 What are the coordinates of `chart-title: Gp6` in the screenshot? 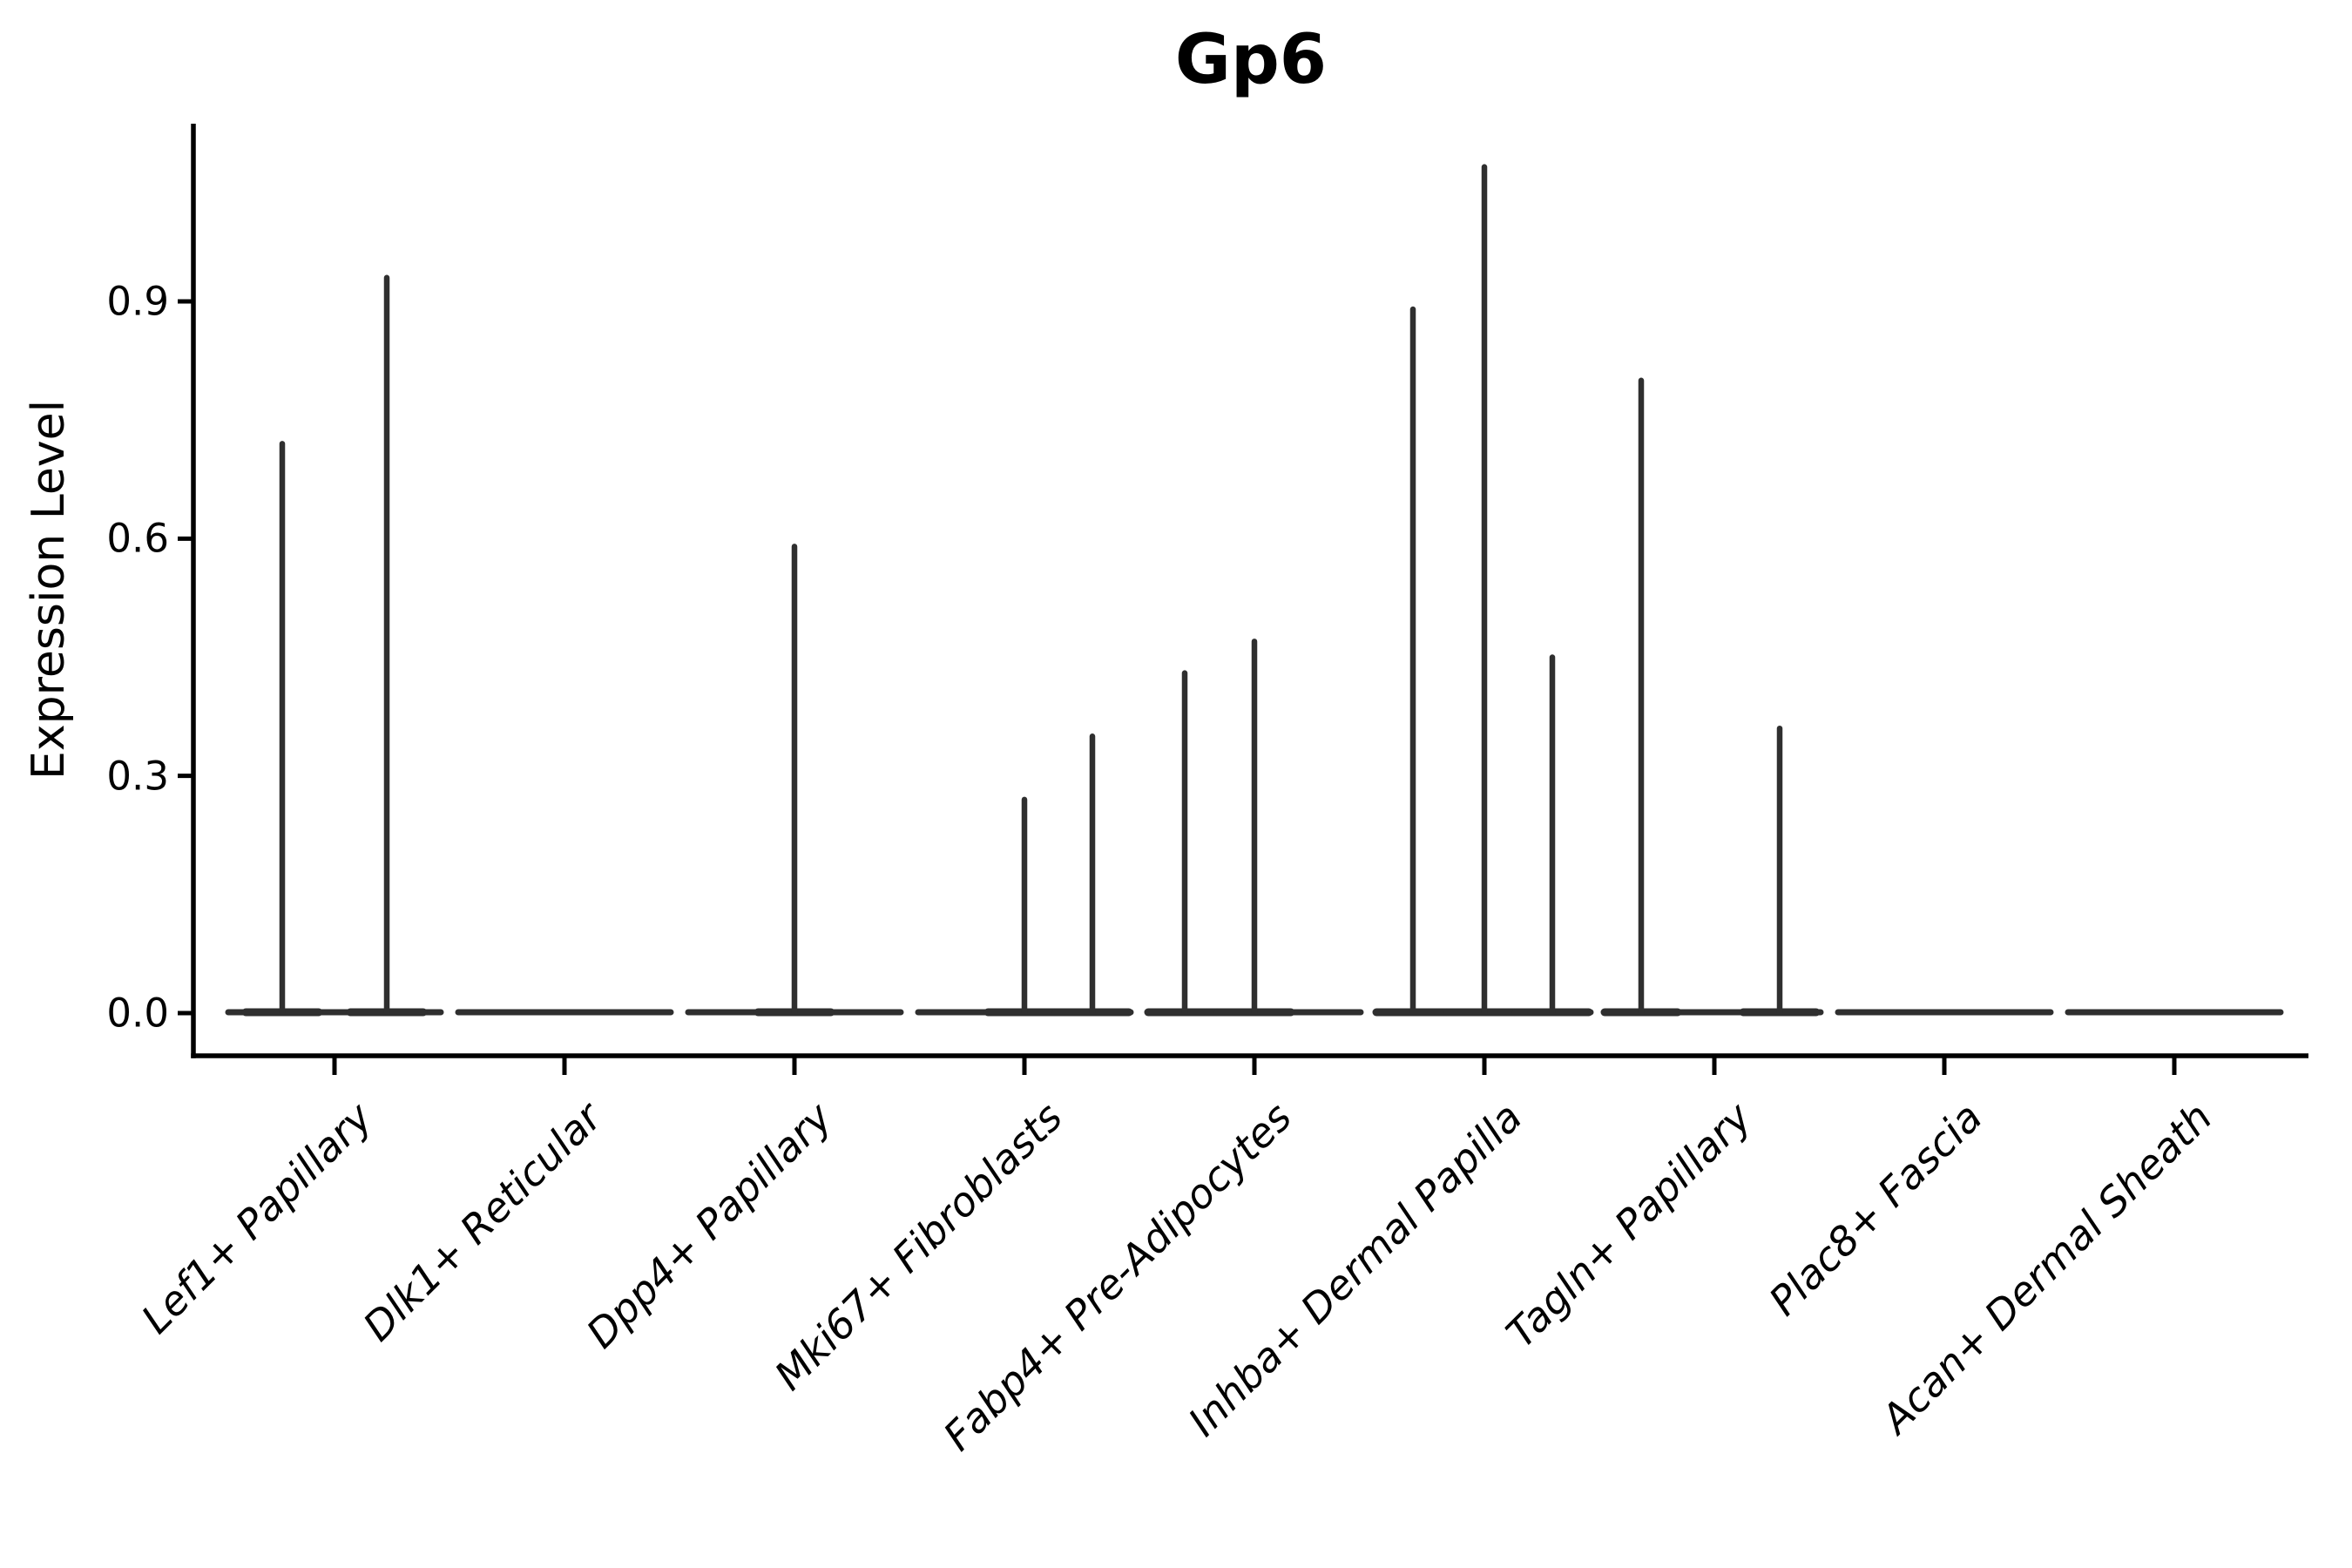 It's located at (1251, 60).